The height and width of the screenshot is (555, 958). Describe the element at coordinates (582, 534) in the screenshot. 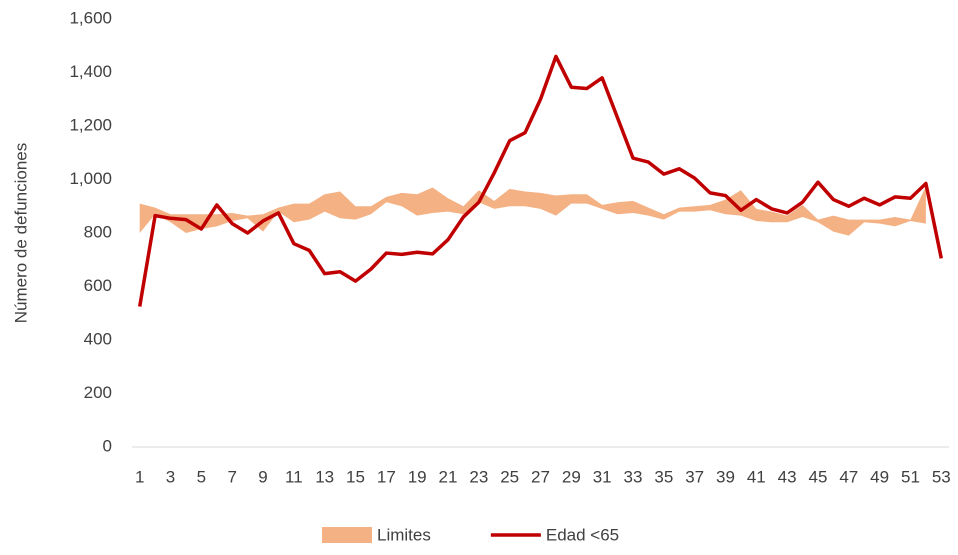

I see `legend-label: Edad <65` at that location.